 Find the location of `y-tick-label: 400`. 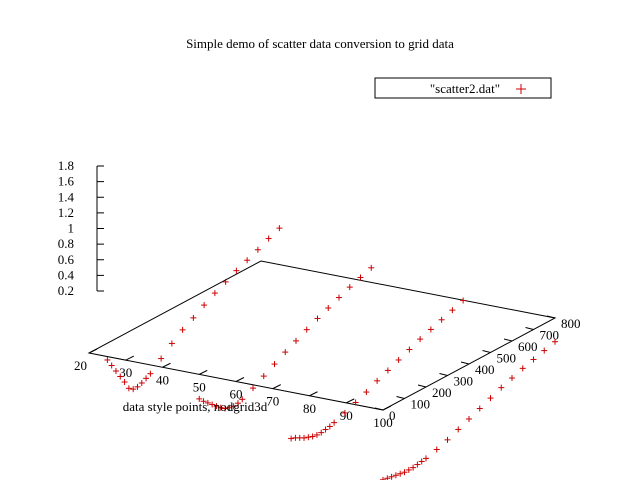

y-tick-label: 400 is located at coordinates (485, 369).